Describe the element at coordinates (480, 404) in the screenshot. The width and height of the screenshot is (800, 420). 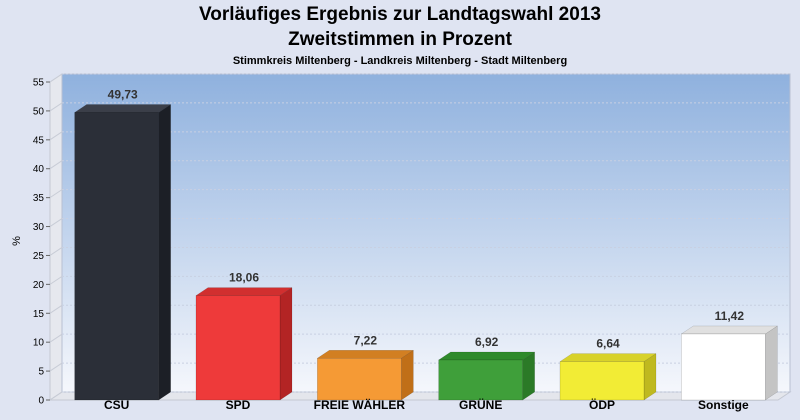
I see `x-tick-label: GRÜNE` at that location.